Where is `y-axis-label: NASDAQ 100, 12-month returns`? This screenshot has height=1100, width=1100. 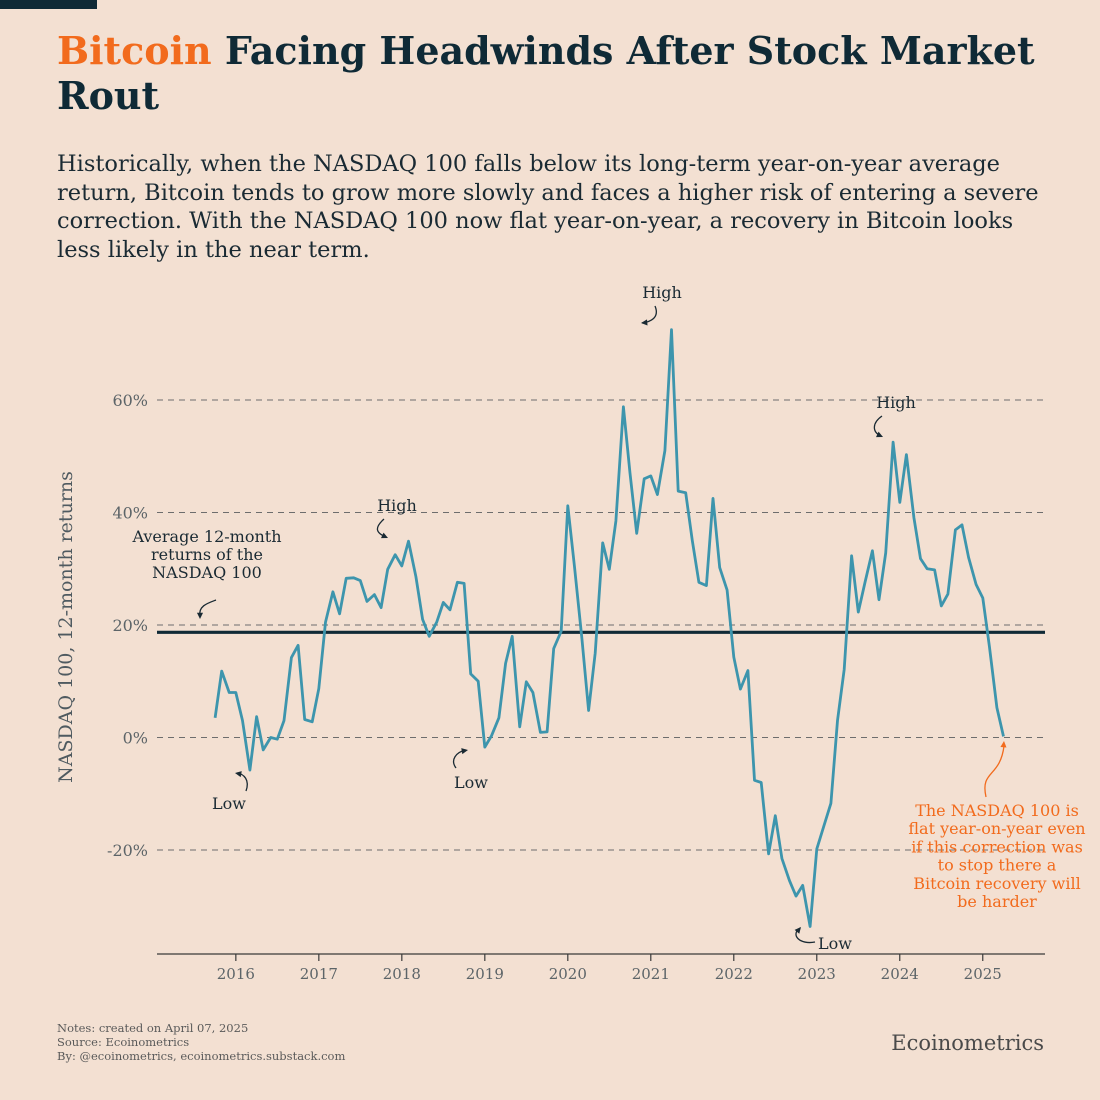 y-axis-label: NASDAQ 100, 12-month returns is located at coordinates (66, 627).